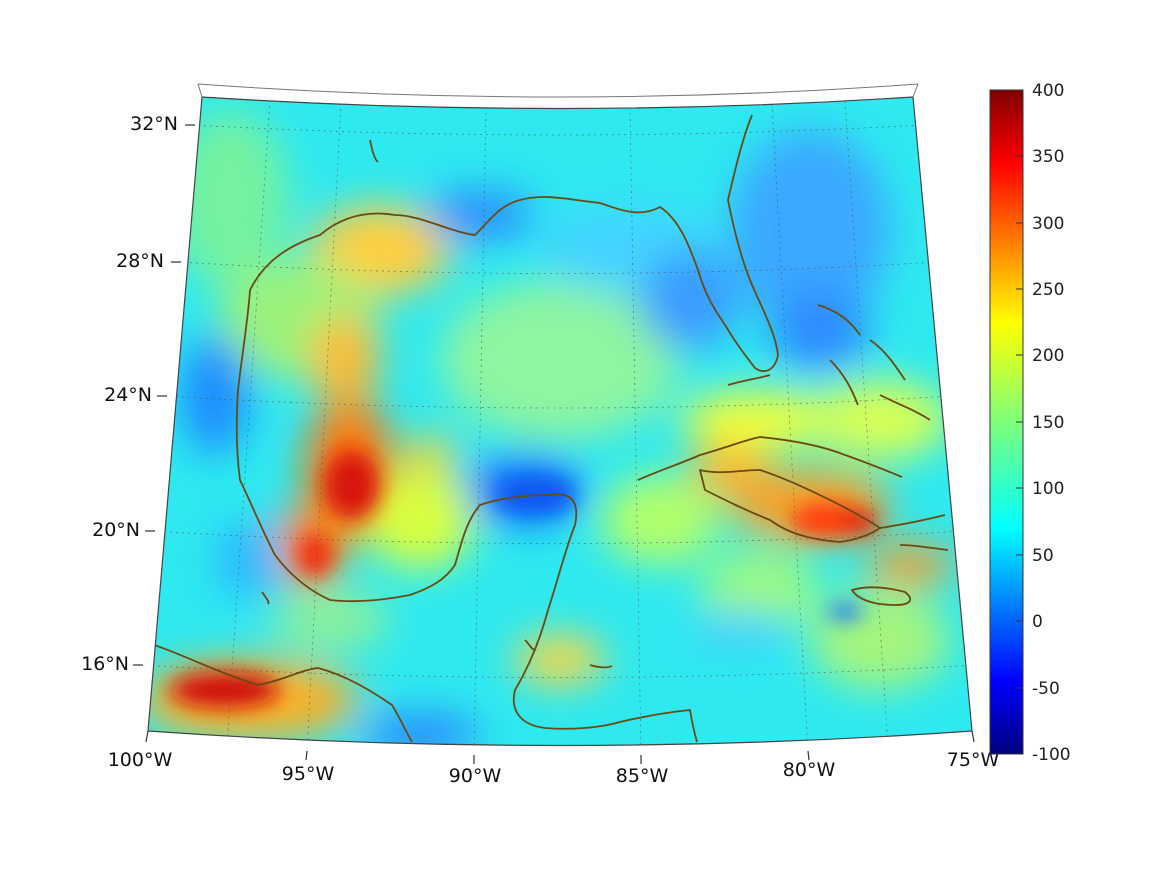  Describe the element at coordinates (116, 530) in the screenshot. I see `lat-label-20: 20°N` at that location.